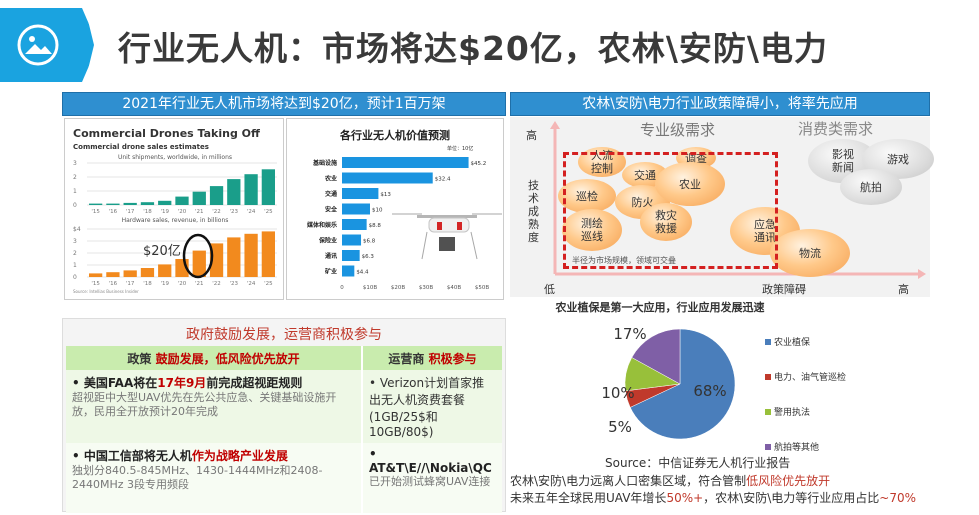  Describe the element at coordinates (805, 405) in the screenshot. I see `pie-legend: 农业植保 电力、油气管巡检 警用执法 航拍等其他` at that location.